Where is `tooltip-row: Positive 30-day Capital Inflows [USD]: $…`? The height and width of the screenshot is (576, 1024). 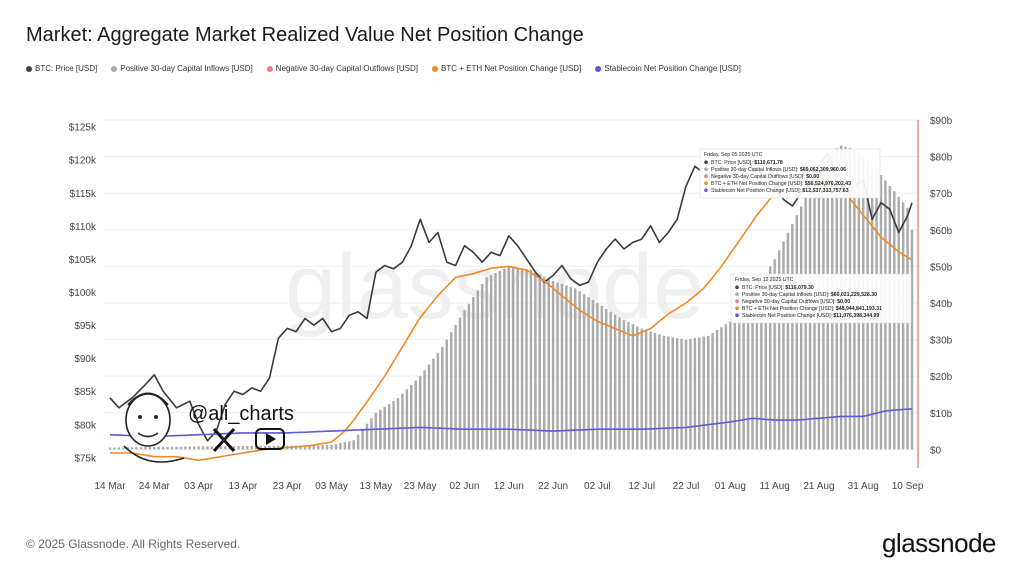
tooltip-row: Positive 30-day Capital Inflows [USD]: $… is located at coordinates (809, 295).